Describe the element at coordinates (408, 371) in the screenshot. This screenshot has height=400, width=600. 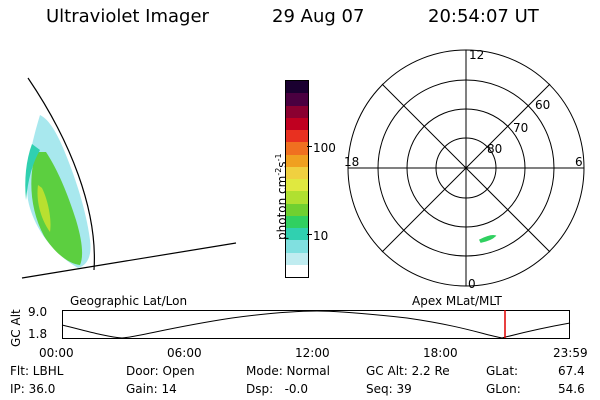
I see `info-gc-alt: GC Alt: 2.2 Re` at that location.